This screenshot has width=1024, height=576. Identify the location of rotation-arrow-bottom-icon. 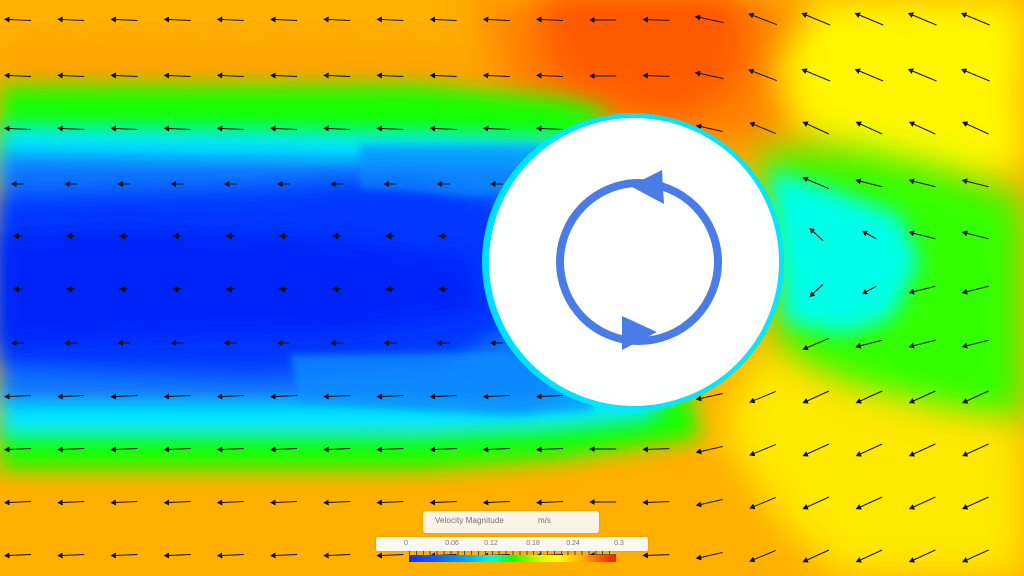
(639, 333).